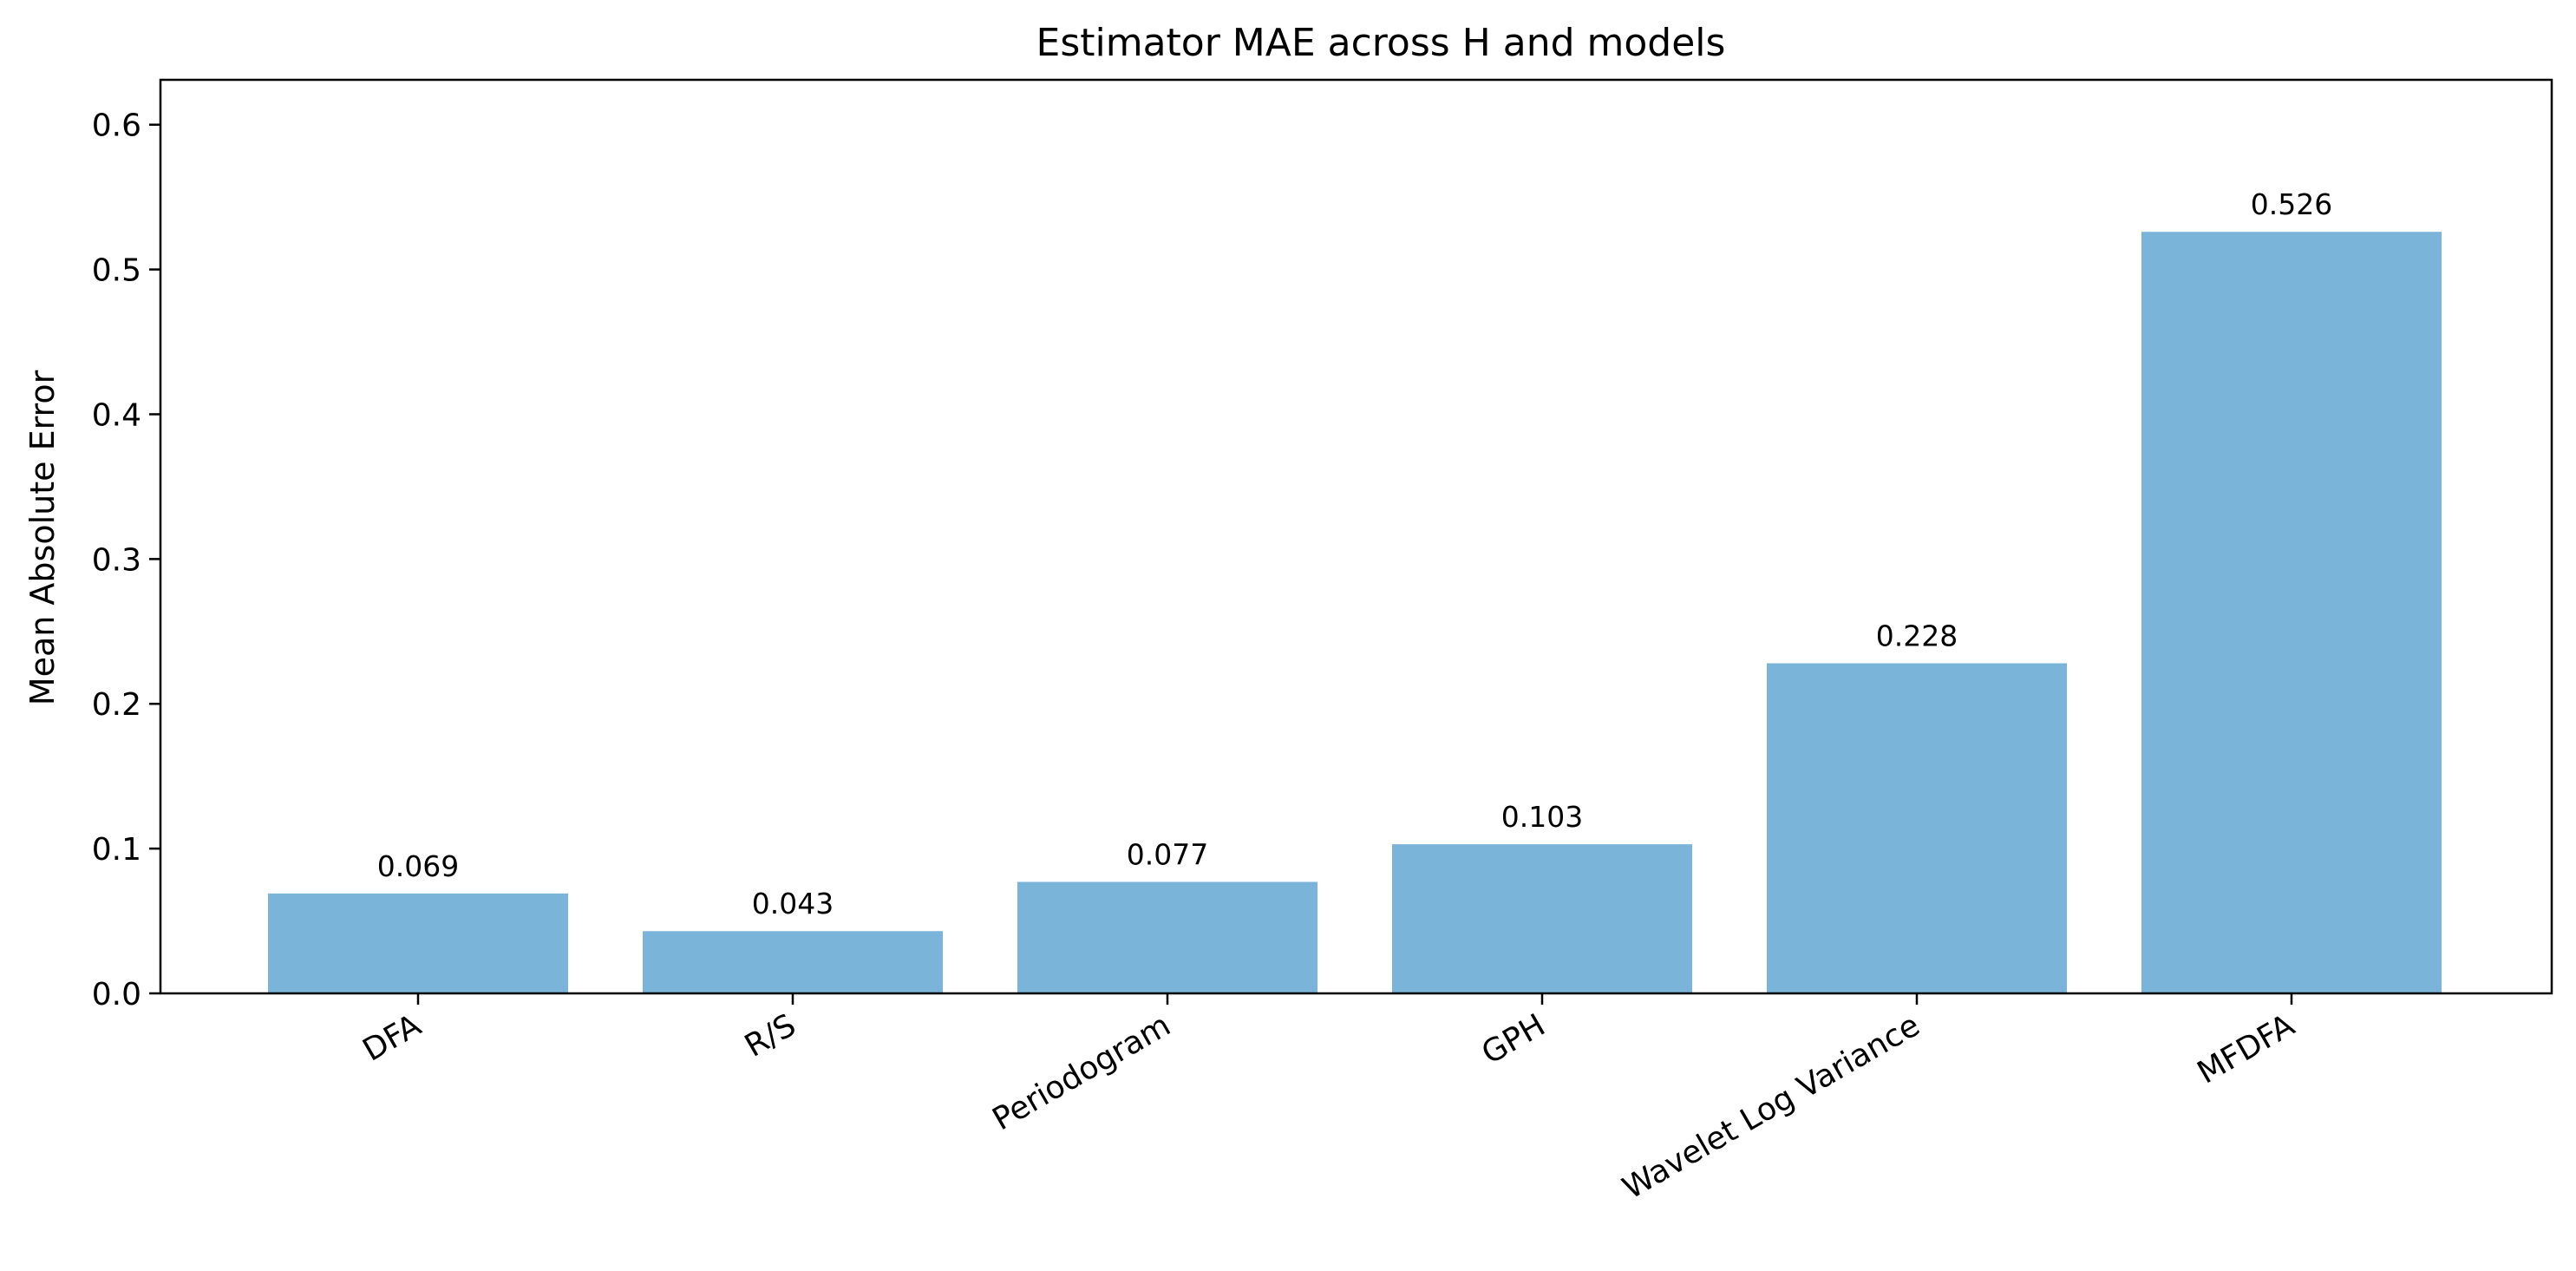 The width and height of the screenshot is (2576, 1271). Describe the element at coordinates (418, 866) in the screenshot. I see `value-label-0: 0.069` at that location.